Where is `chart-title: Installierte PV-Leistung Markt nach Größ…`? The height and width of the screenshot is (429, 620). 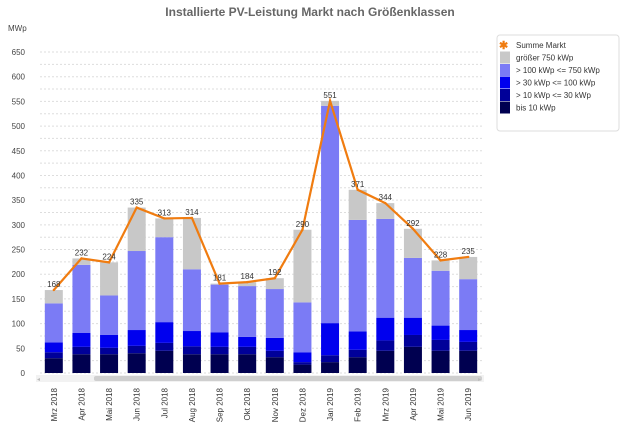
chart-title: Installierte PV-Leistung Markt nach Größ… is located at coordinates (309, 12).